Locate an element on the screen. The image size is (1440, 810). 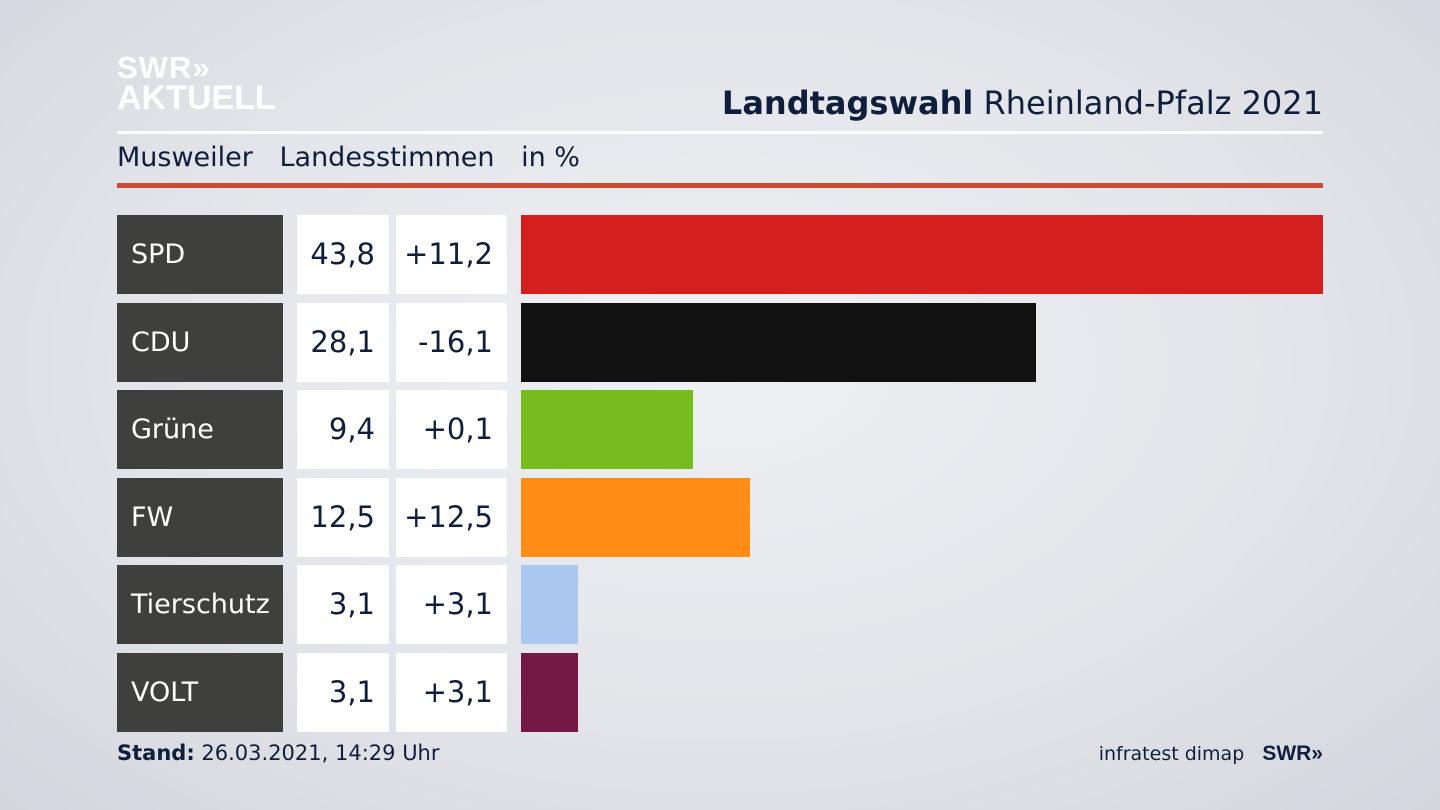
party-label: SPD is located at coordinates (200, 254).